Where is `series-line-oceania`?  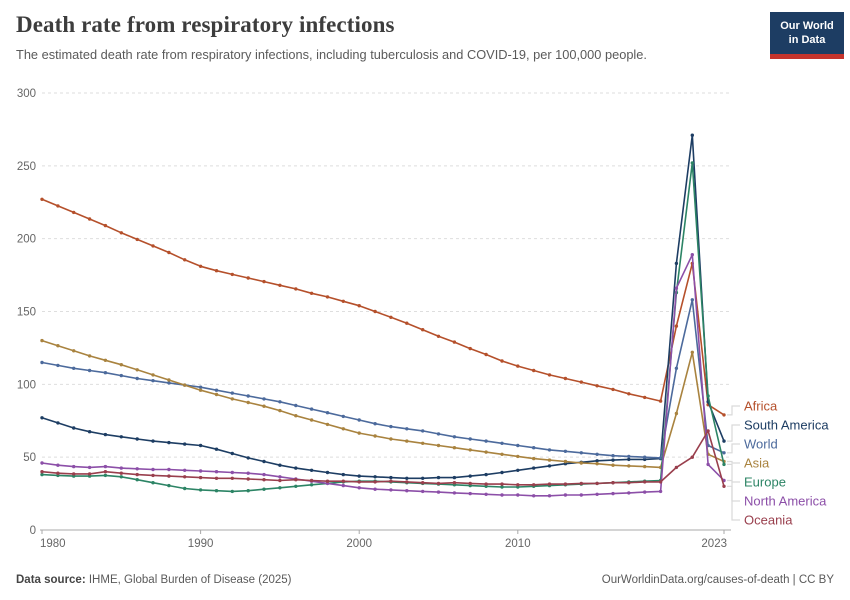 series-line-oceania is located at coordinates (383, 459).